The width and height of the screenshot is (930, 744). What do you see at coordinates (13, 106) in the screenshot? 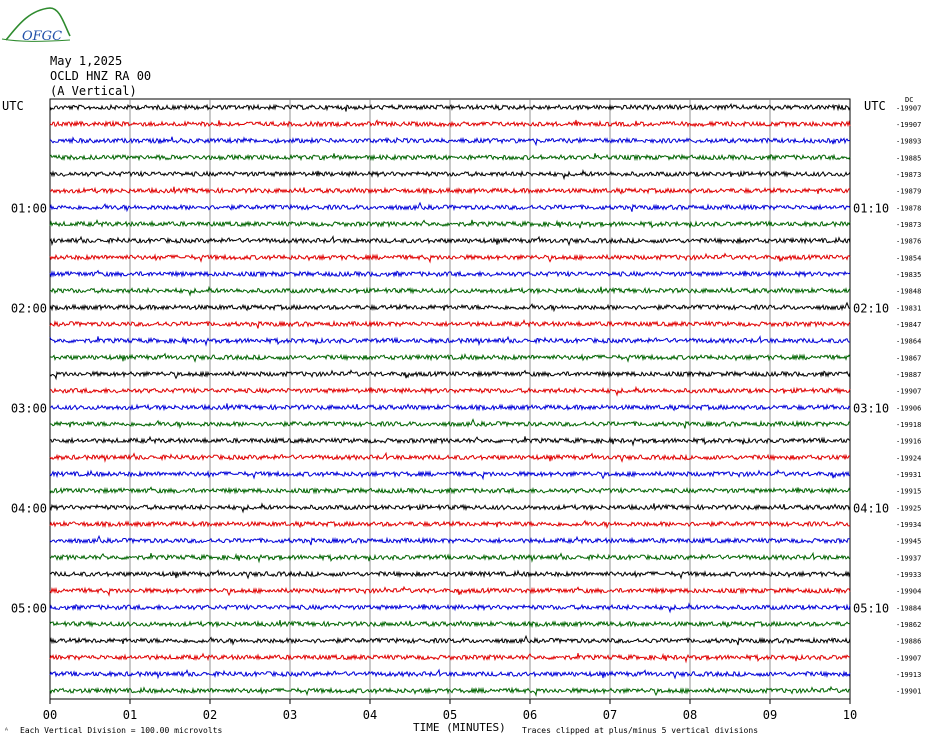
I see `left-axis-label: UTC` at bounding box center [13, 106].